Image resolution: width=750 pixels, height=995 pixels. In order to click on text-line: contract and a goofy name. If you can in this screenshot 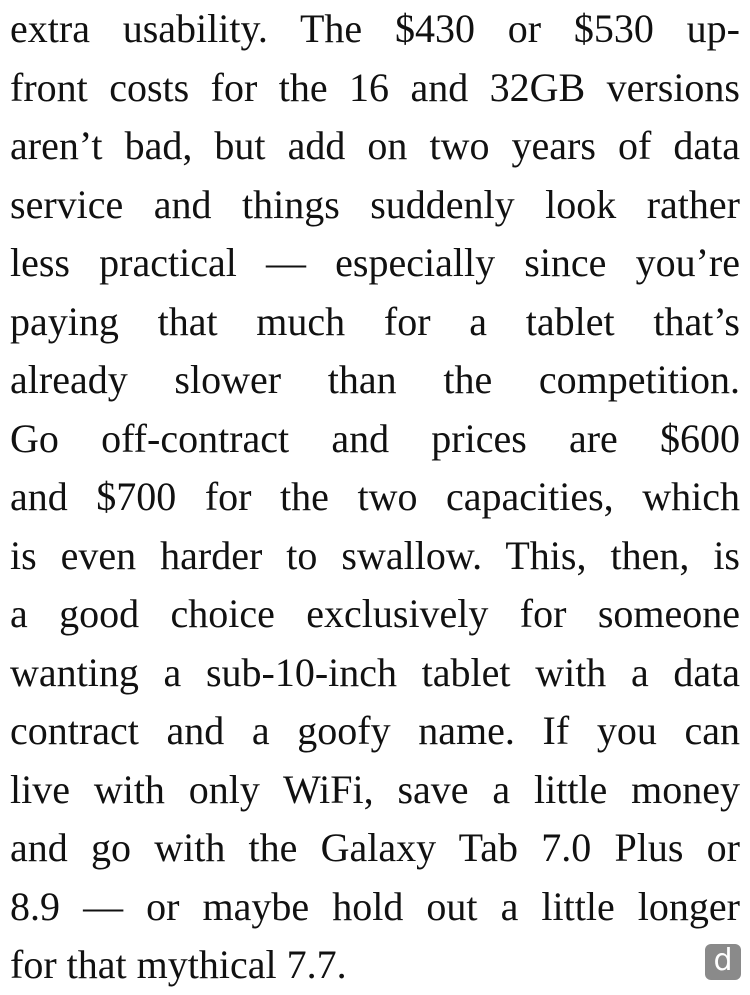, I will do `click(375, 730)`.